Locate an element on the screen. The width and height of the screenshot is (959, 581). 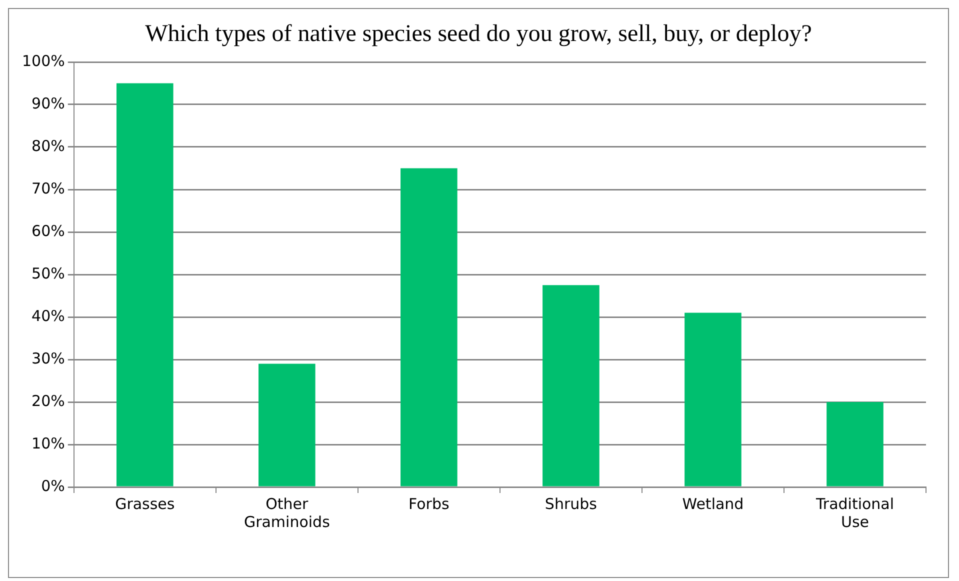
y-tick-label: 0% is located at coordinates (53, 485).